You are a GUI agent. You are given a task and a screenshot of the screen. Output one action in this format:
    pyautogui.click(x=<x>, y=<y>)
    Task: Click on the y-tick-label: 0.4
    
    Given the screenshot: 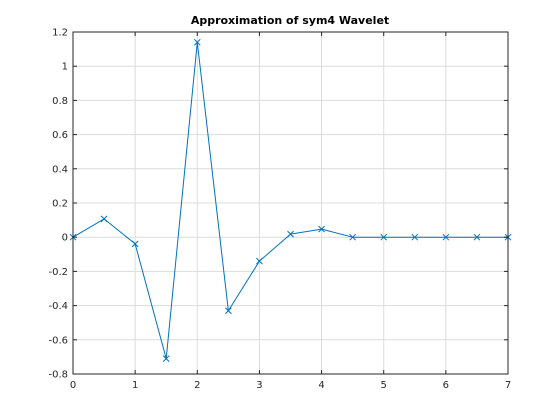 What is the action you would take?
    pyautogui.click(x=60, y=169)
    